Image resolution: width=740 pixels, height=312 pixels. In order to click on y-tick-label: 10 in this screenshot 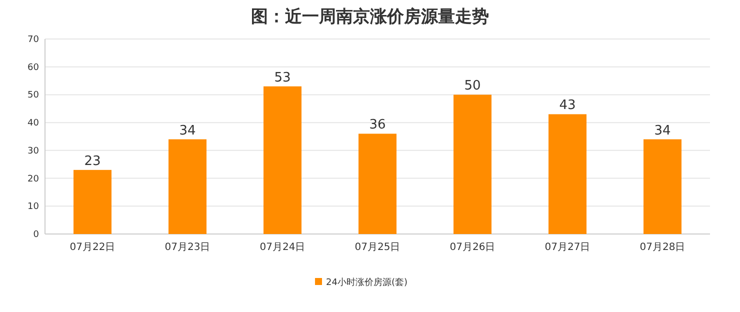, I will do `click(34, 207)`.